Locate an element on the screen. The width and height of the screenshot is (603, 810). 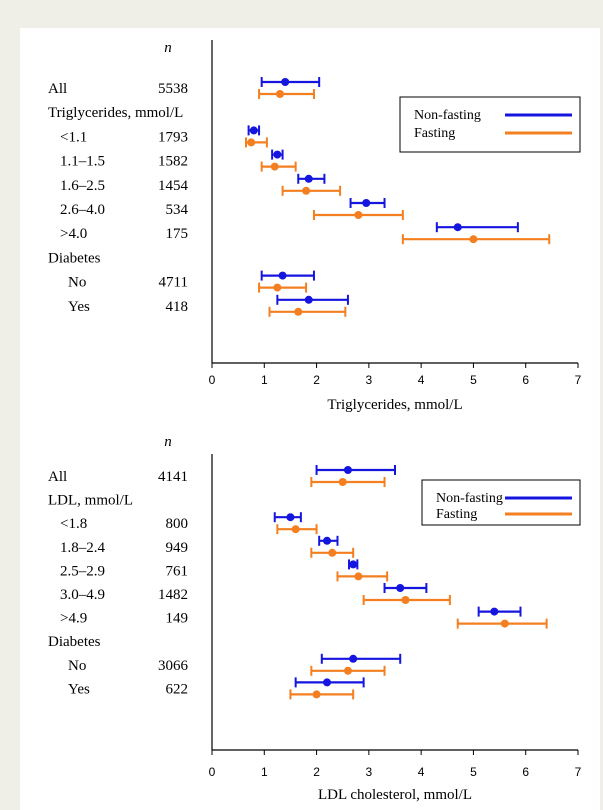
row-label: 2.6–4.0 is located at coordinates (82, 210).